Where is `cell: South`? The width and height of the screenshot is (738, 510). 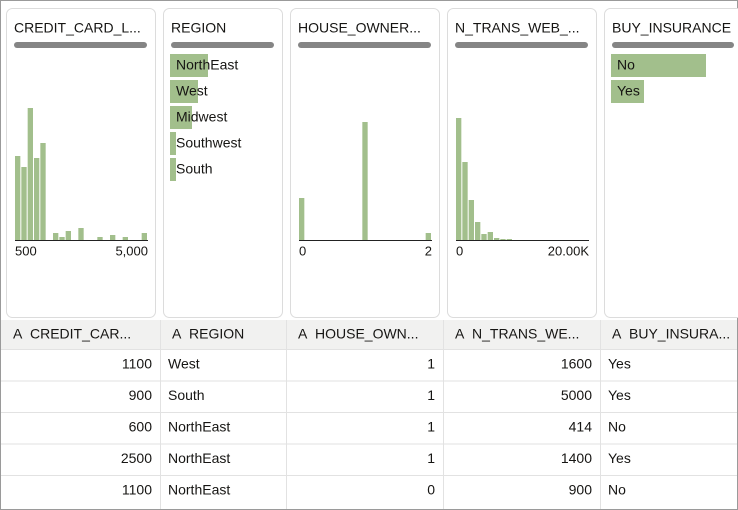 cell: South is located at coordinates (186, 395).